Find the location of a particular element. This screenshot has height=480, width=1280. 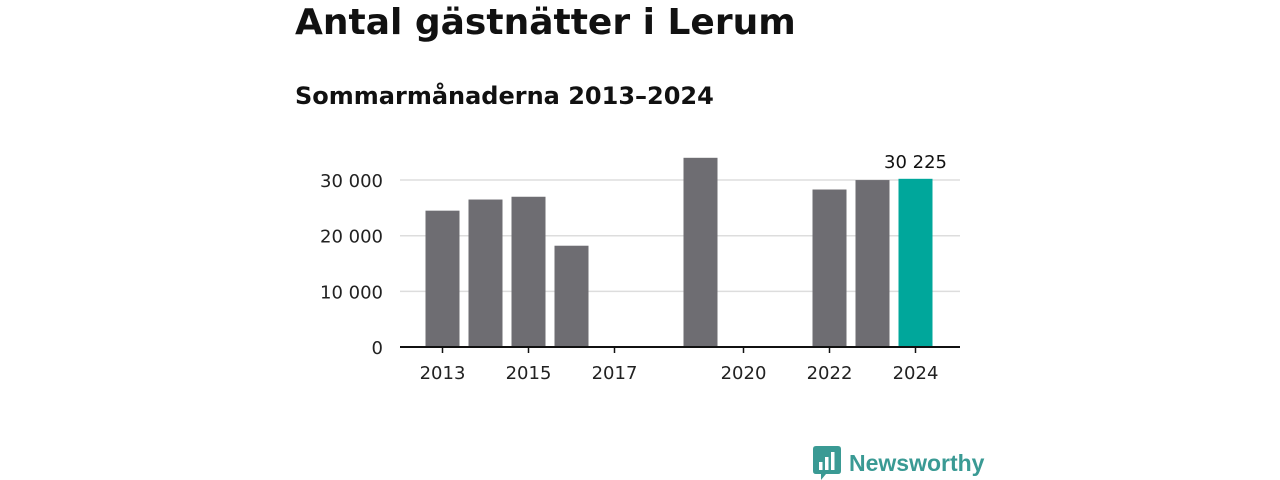

brand-name: Newsworthy is located at coordinates (917, 462).